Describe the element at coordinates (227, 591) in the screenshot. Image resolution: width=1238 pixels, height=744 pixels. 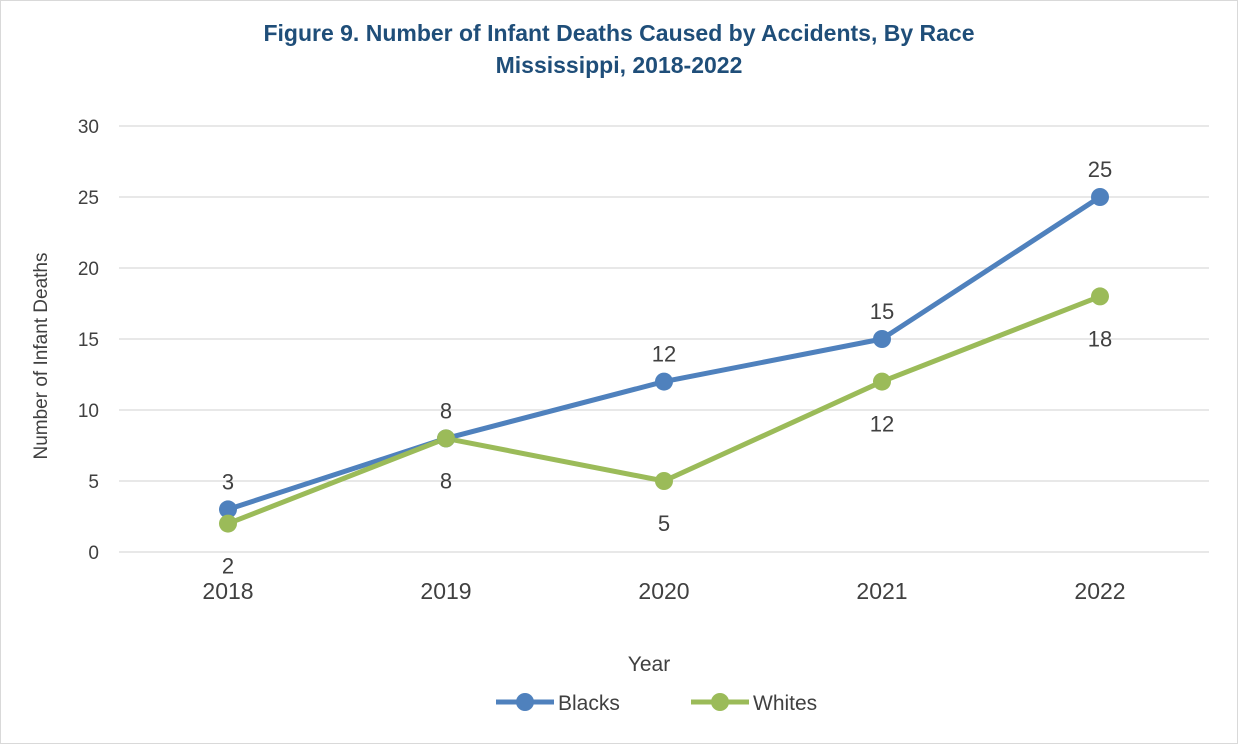
I see `x-tick-label: 2018` at that location.